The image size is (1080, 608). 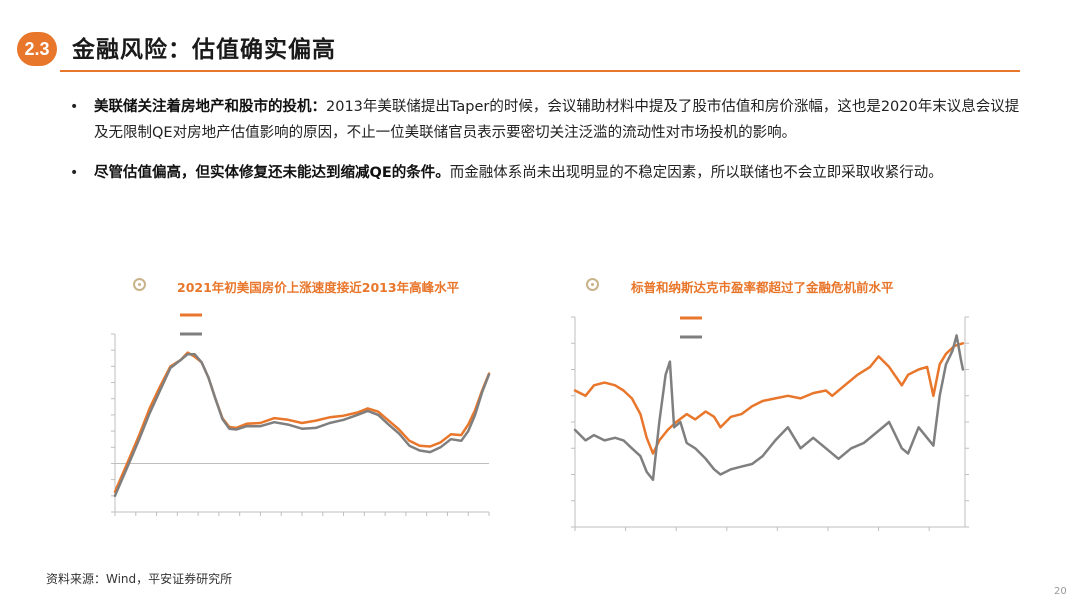 What do you see at coordinates (540, 71) in the screenshot?
I see `title-rule` at bounding box center [540, 71].